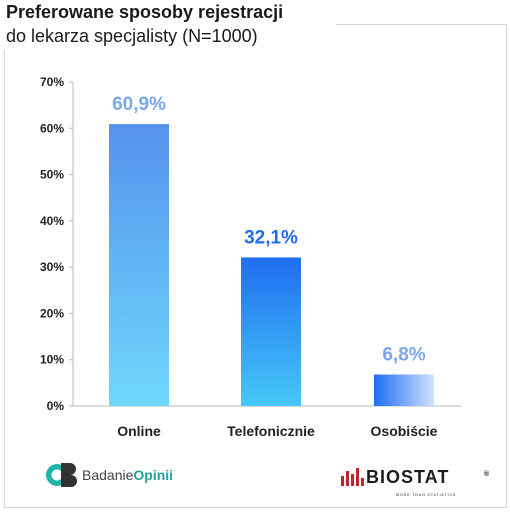 The image size is (510, 512). Describe the element at coordinates (52, 128) in the screenshot. I see `y-tick-label: 60%` at that location.